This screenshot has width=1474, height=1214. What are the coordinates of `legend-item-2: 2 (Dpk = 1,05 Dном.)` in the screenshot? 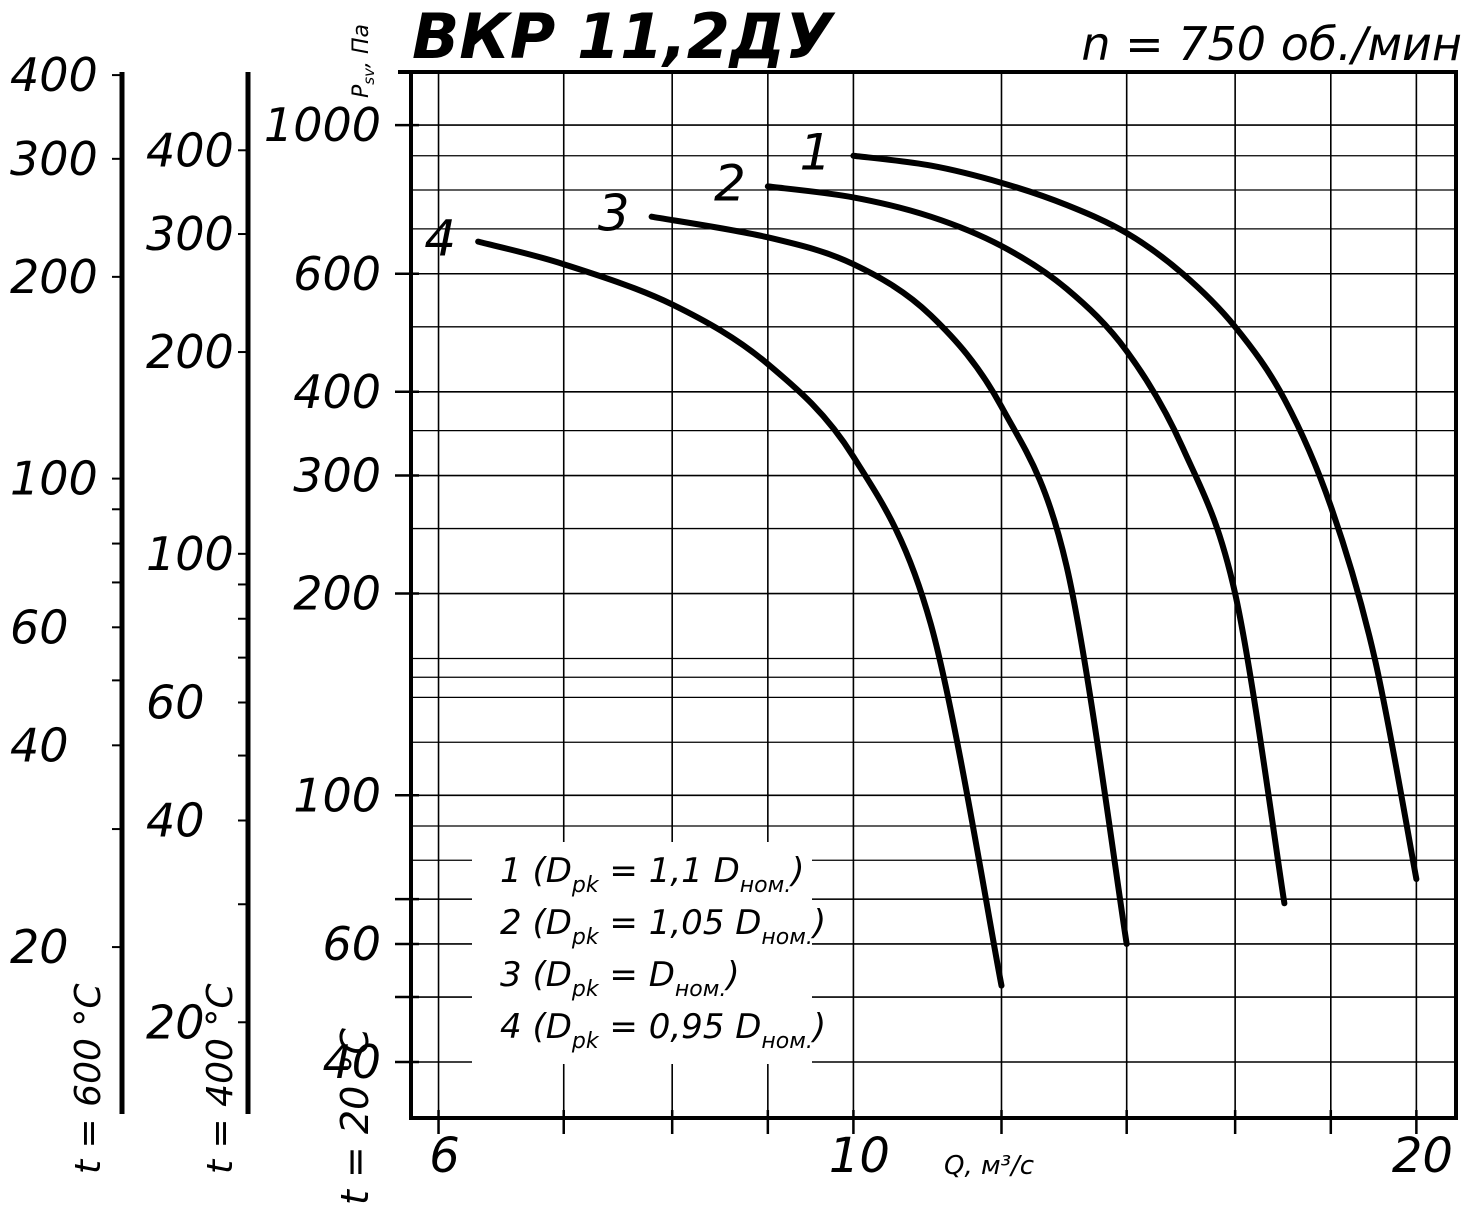 It's located at (663, 926).